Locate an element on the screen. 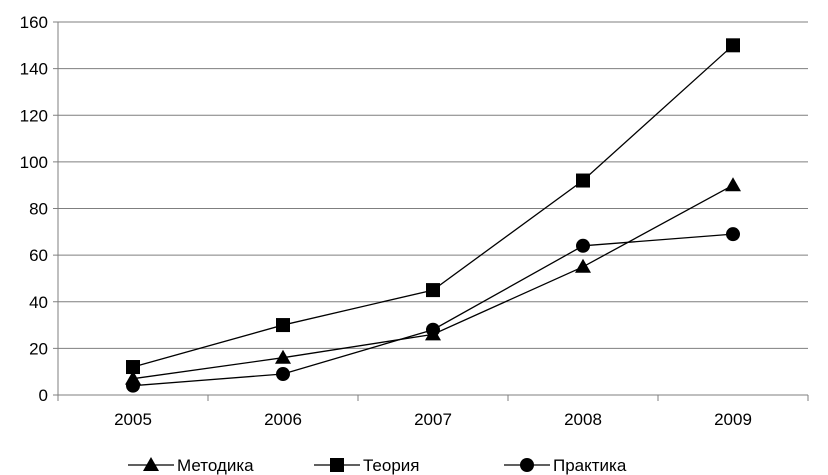 This screenshot has height=475, width=828. y-tick-label: 40 is located at coordinates (38, 302).